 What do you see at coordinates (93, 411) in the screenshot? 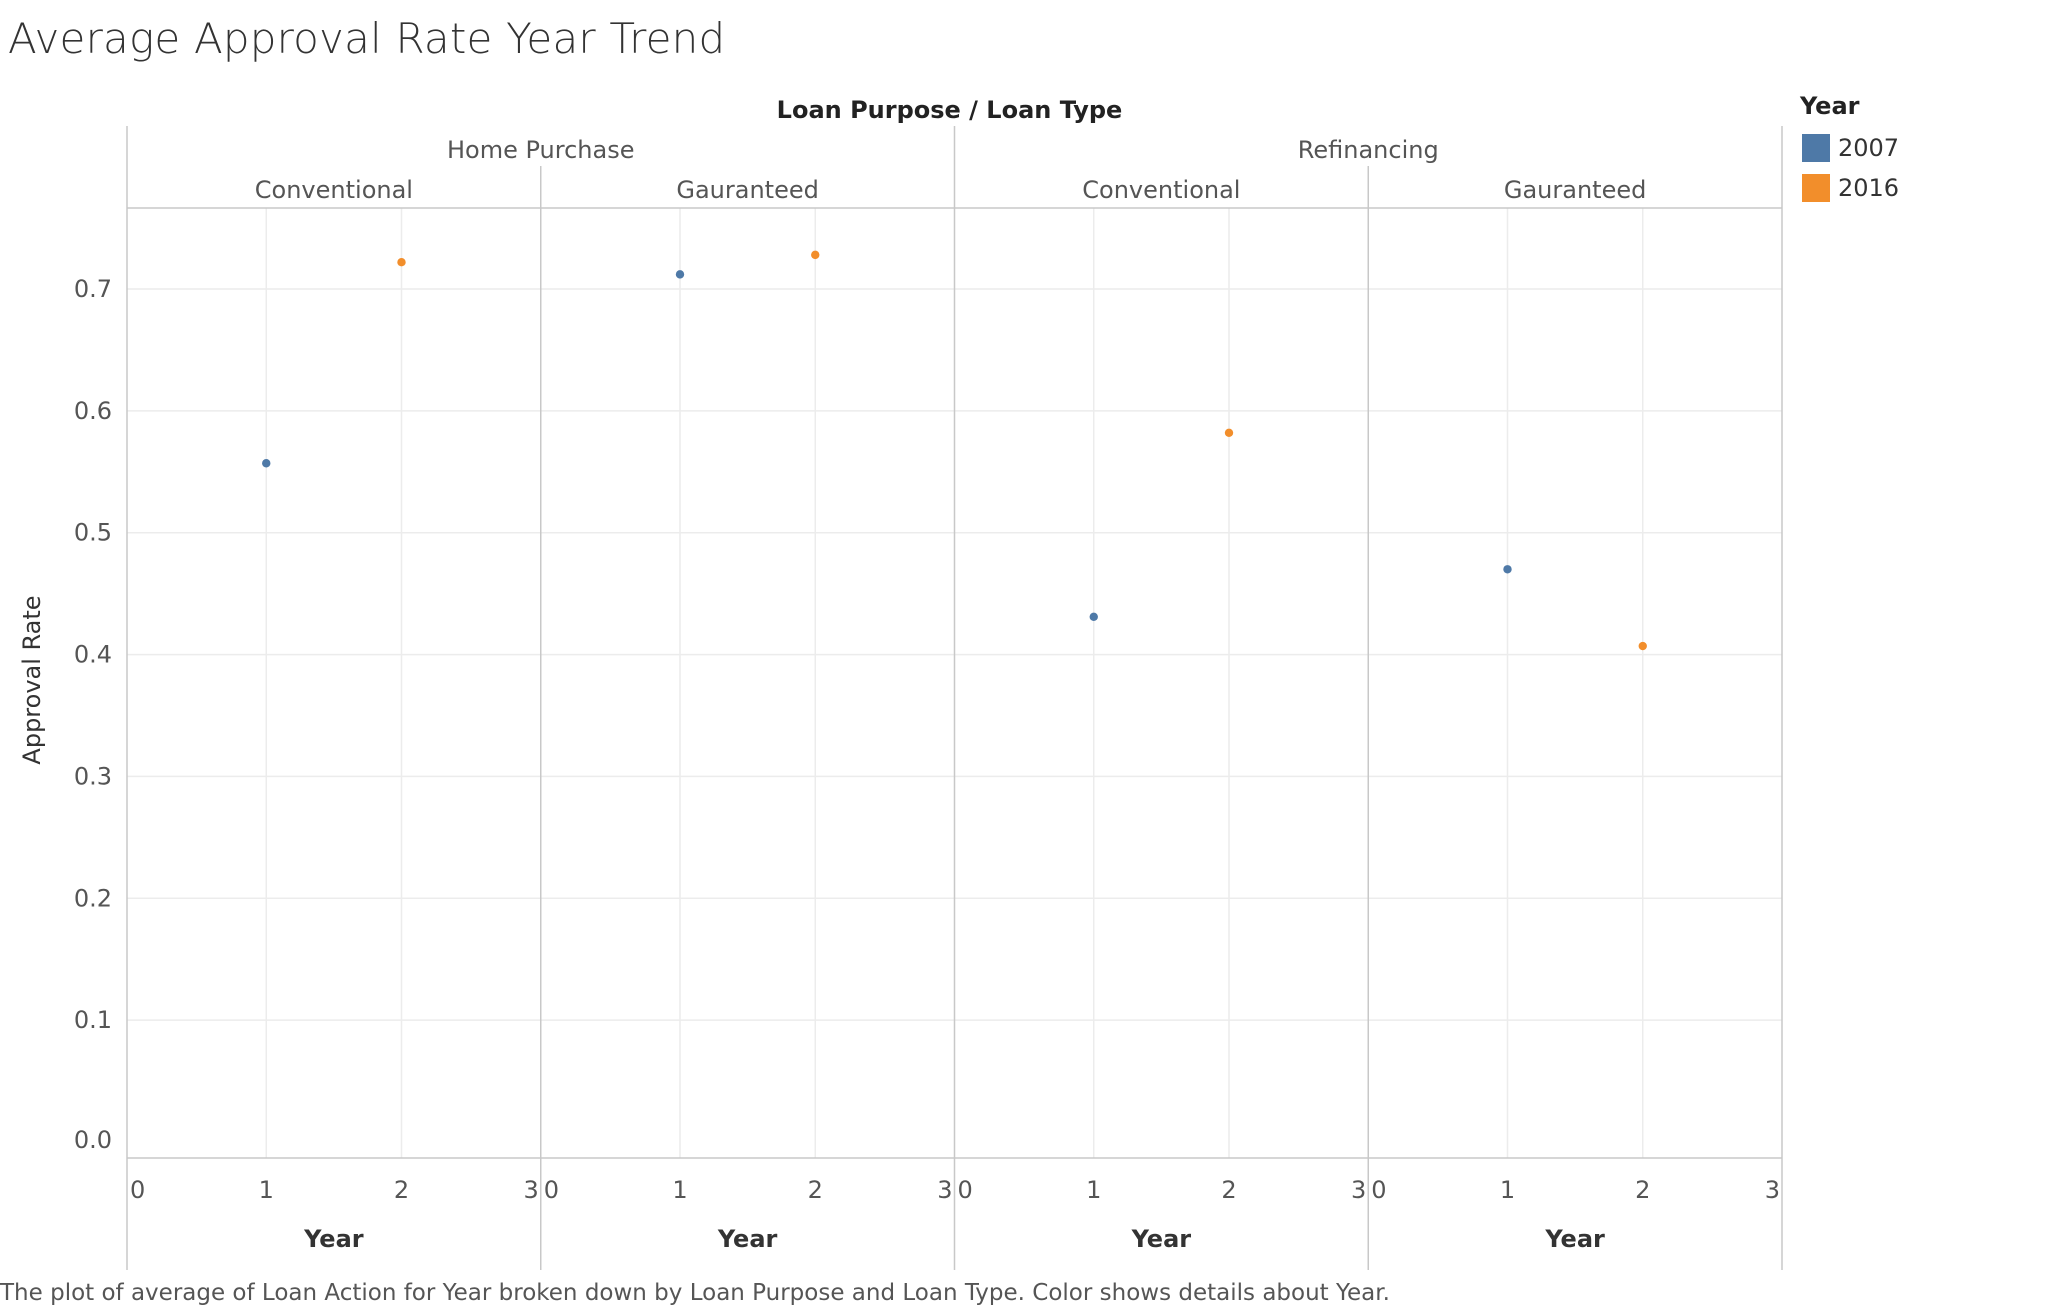
I see `y-tick-label: 0.6` at bounding box center [93, 411].